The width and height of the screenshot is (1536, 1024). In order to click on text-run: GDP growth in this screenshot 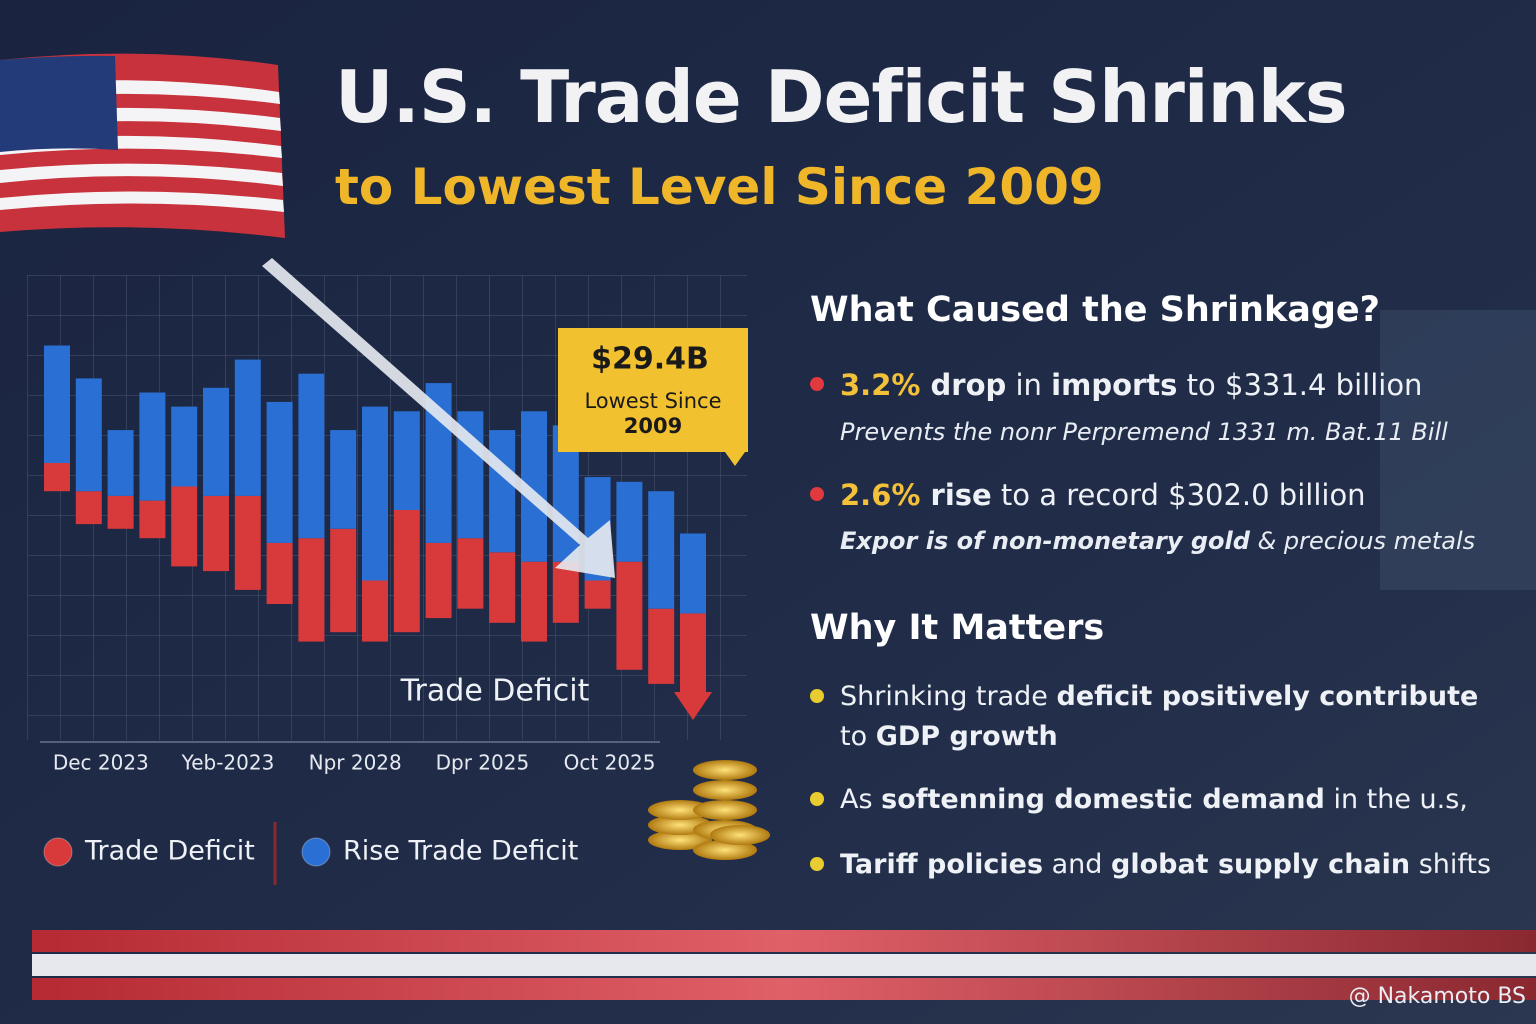, I will do `click(966, 736)`.